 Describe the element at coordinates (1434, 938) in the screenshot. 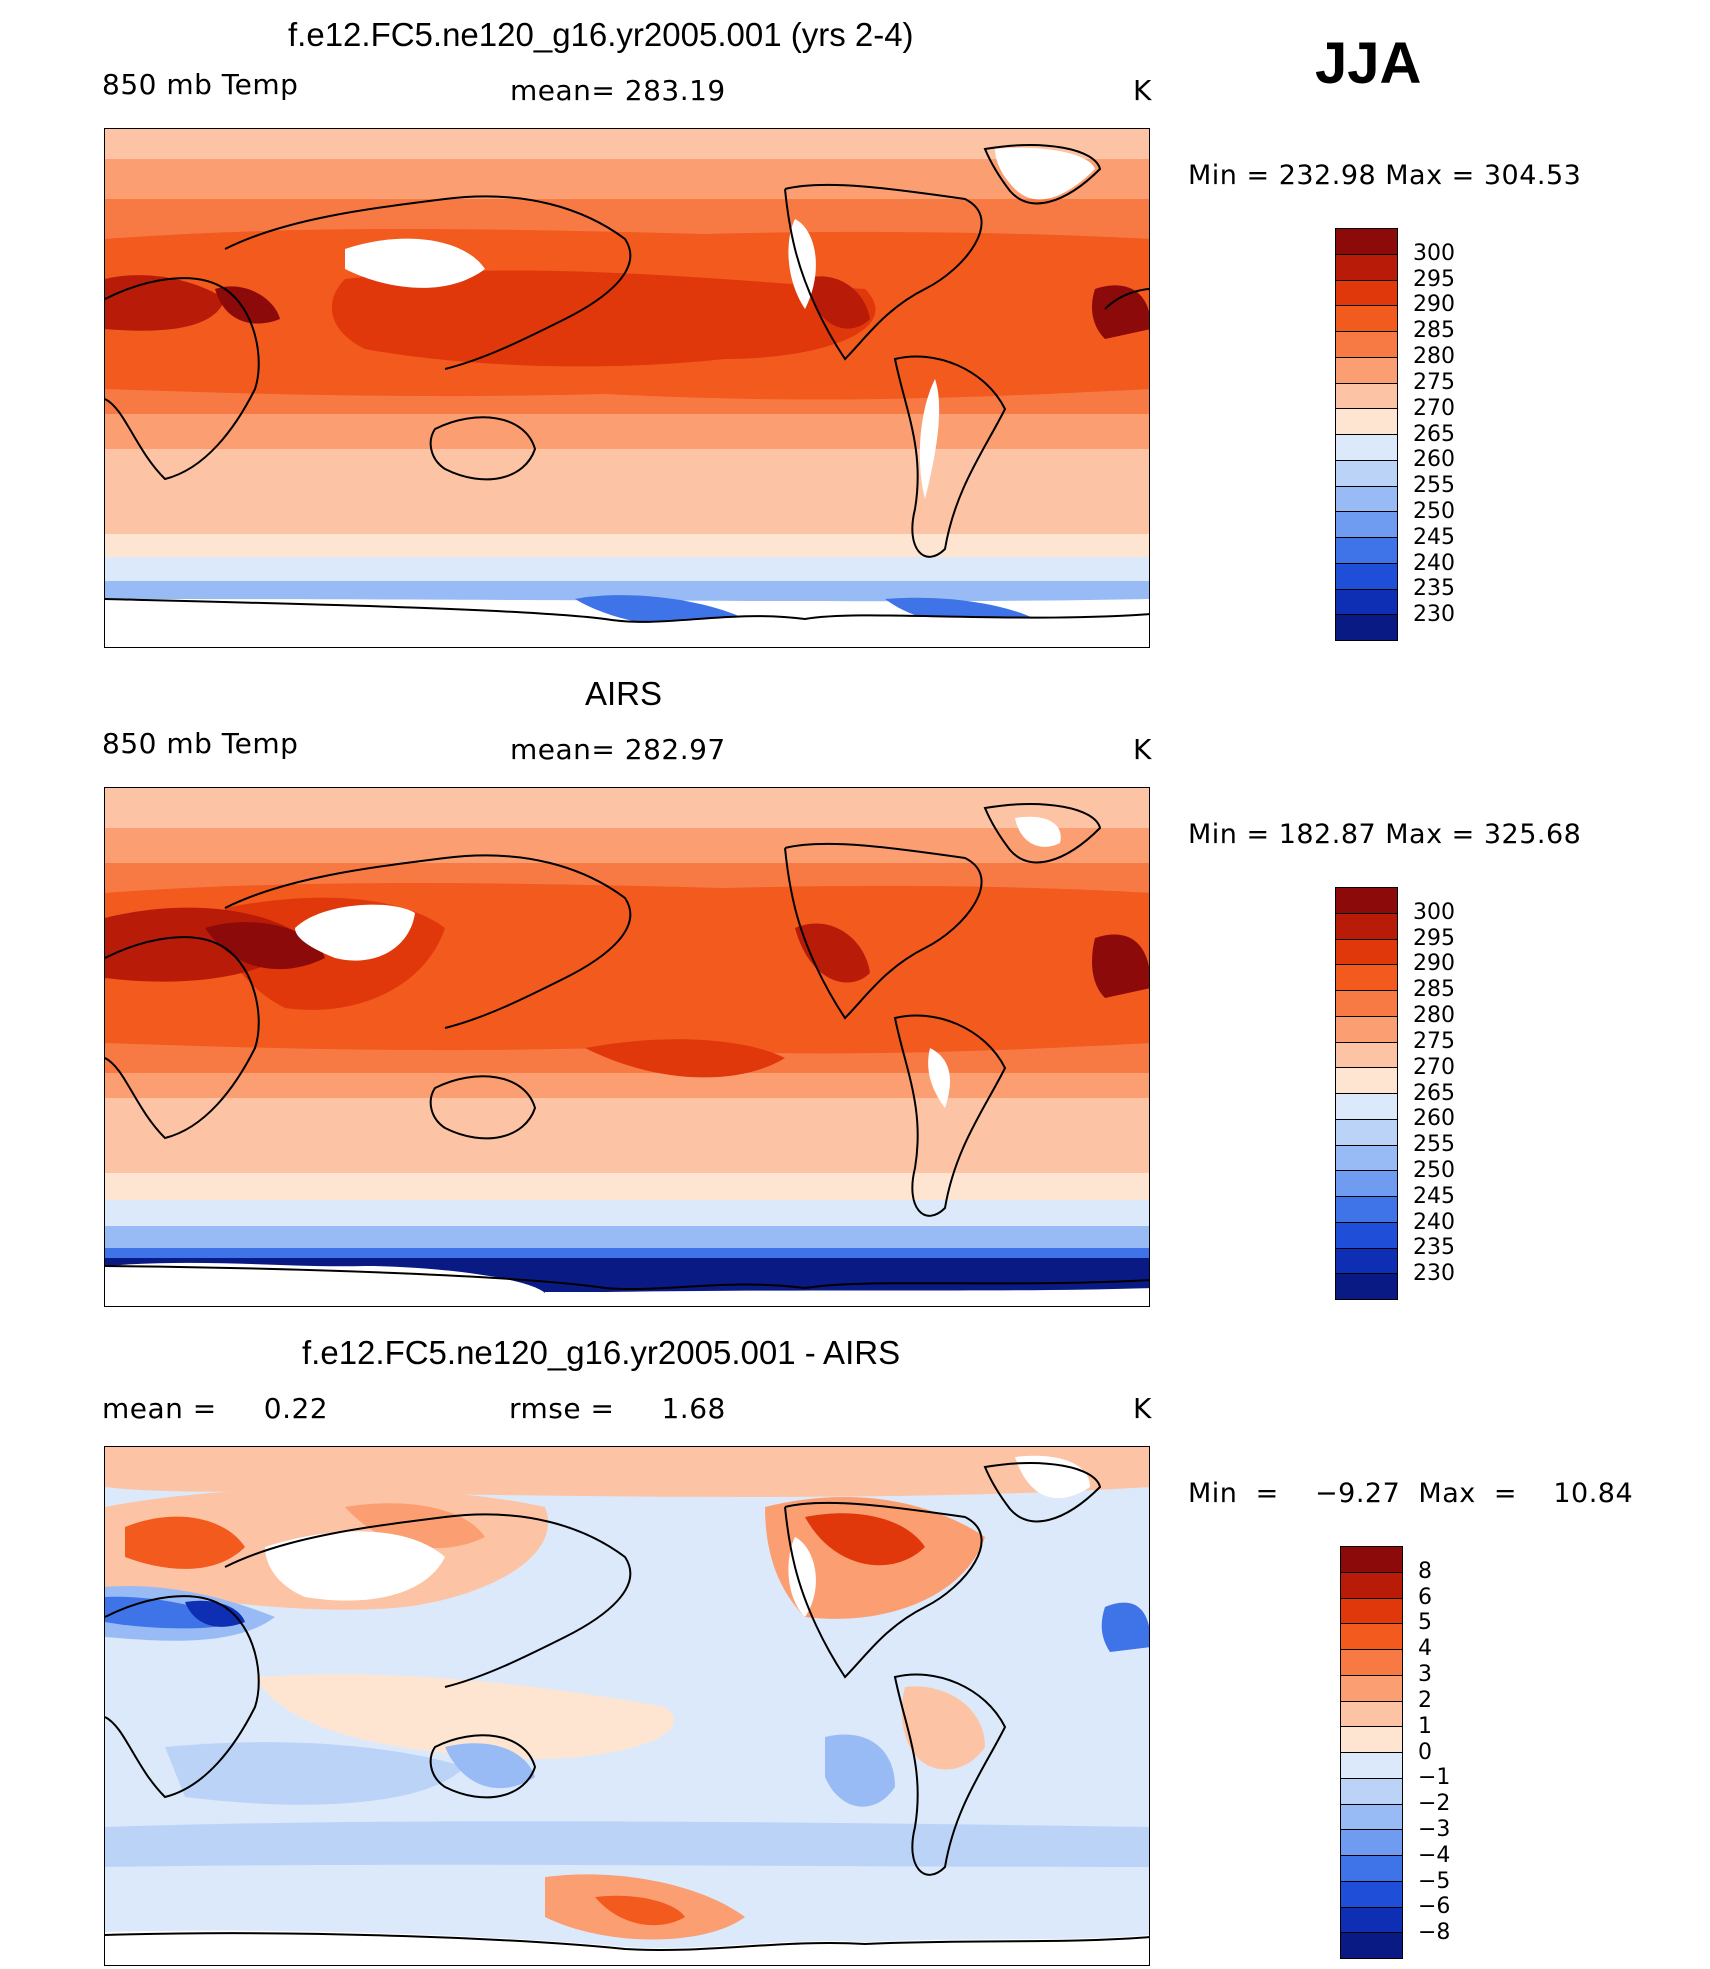

I see `colorbar-tick-label: 295` at that location.